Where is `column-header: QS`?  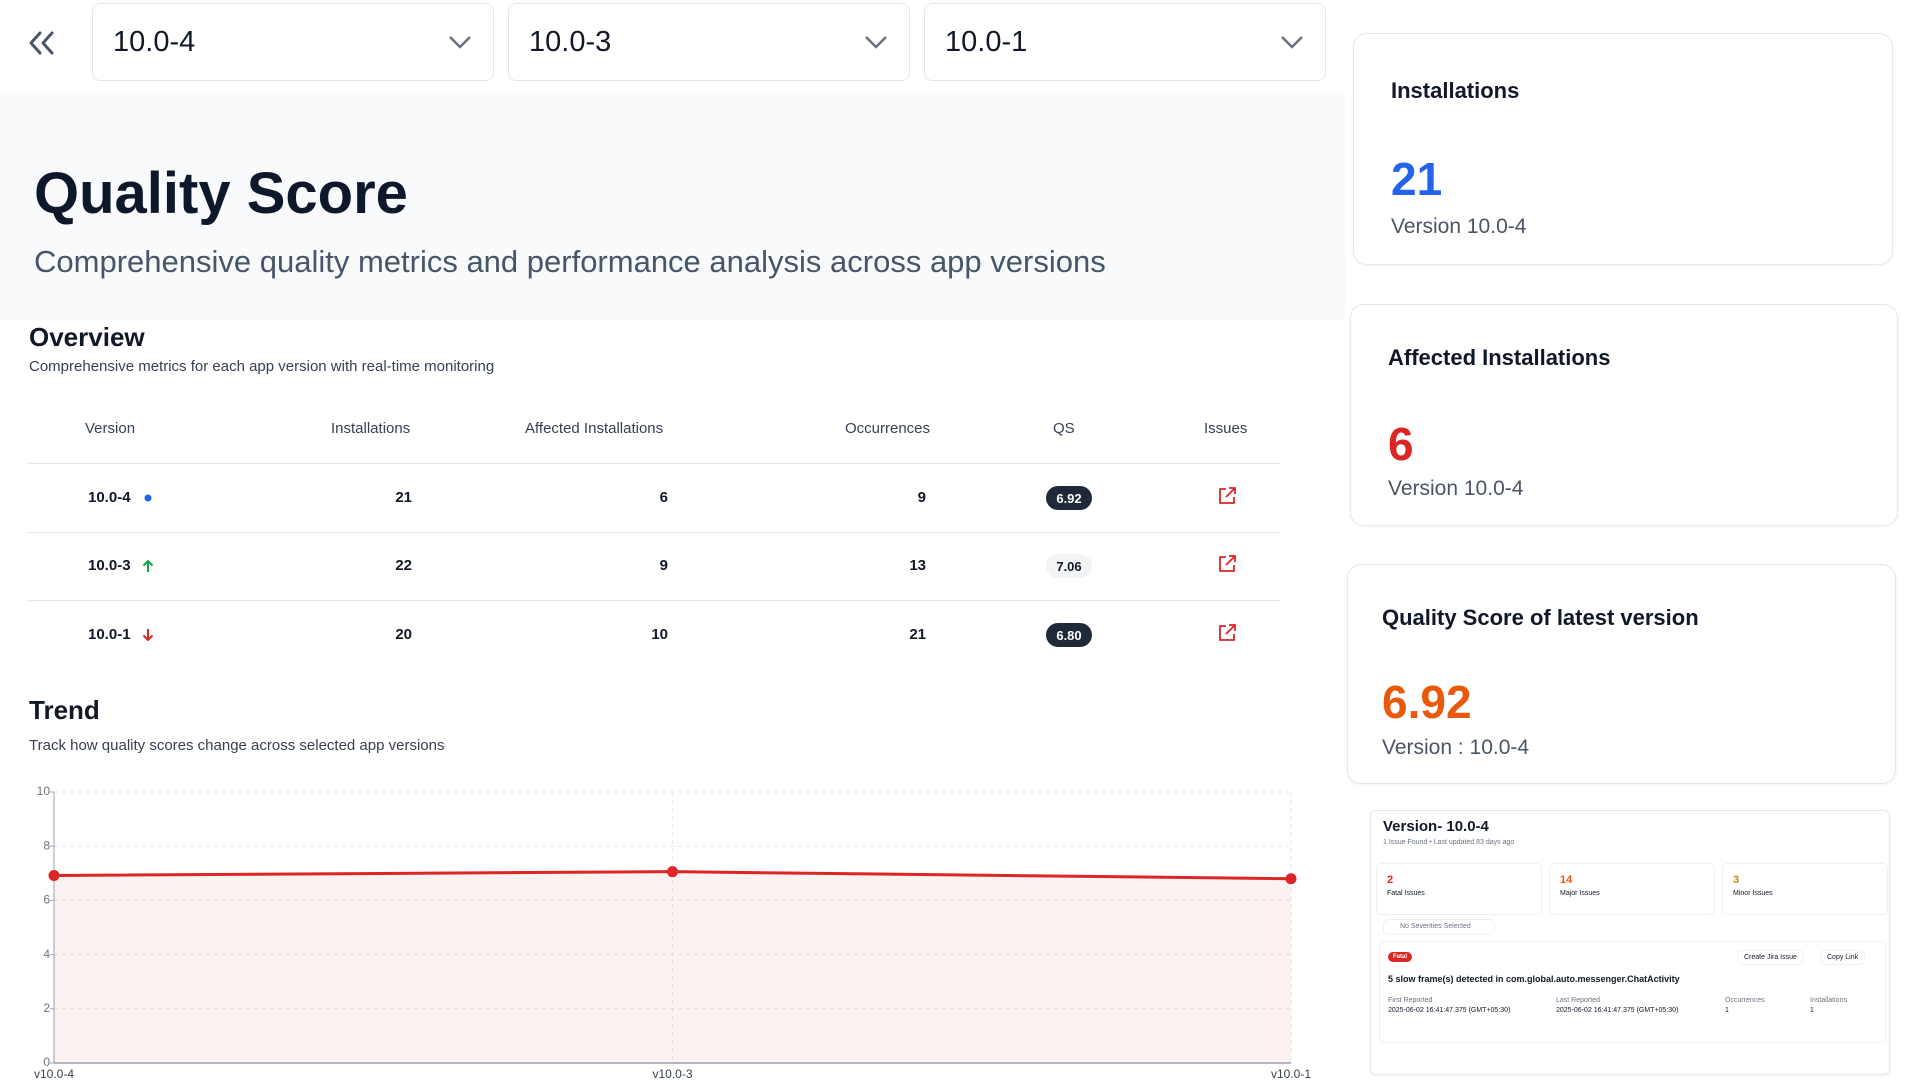 column-header: QS is located at coordinates (1064, 428).